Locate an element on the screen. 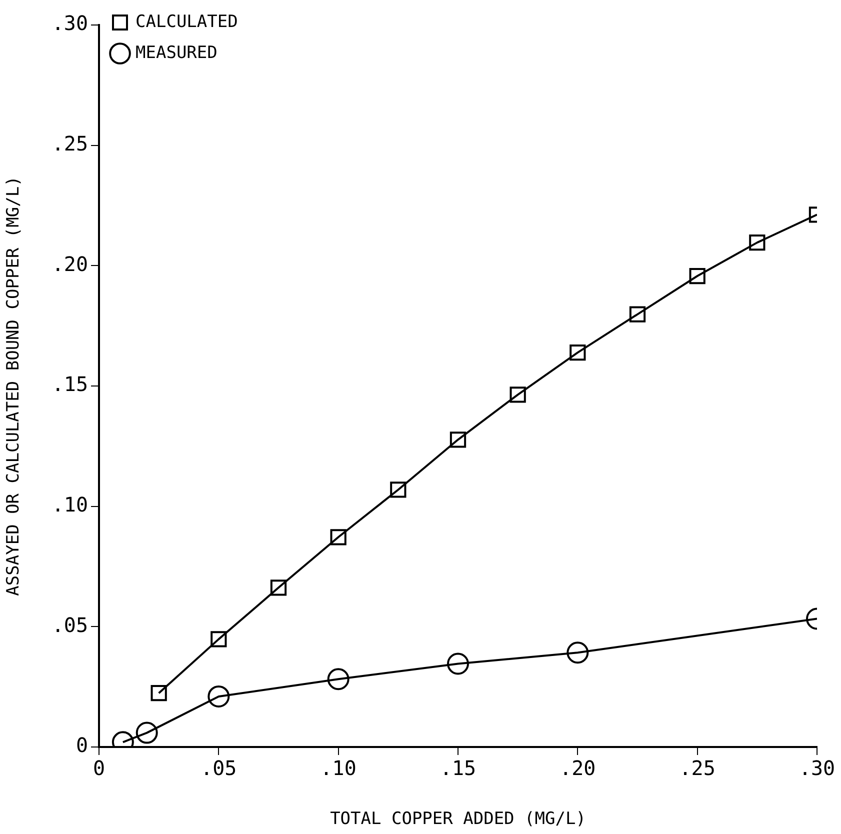 Image resolution: width=841 pixels, height=834 pixels. x-tick-label: 0 is located at coordinates (99, 768).